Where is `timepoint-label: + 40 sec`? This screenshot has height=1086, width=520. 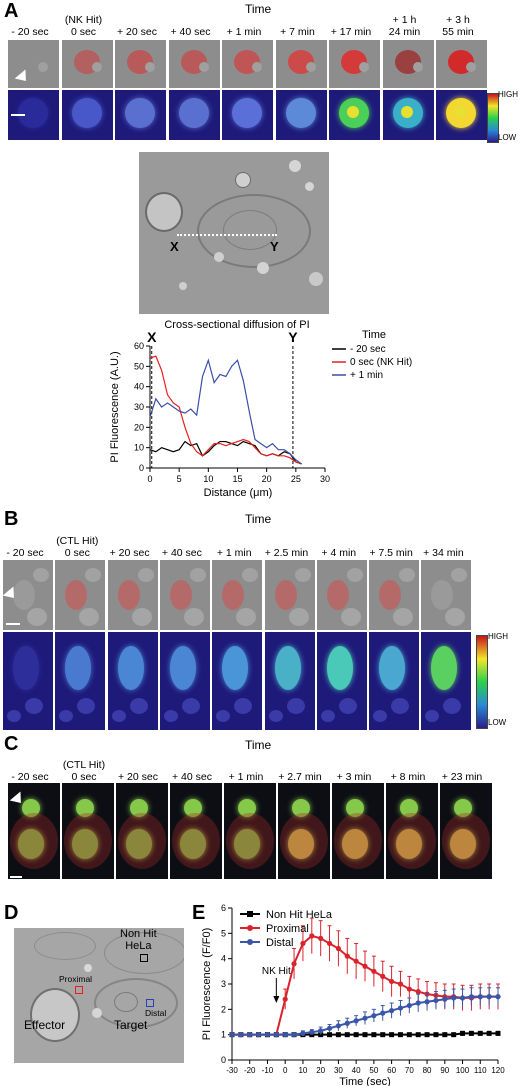
timepoint-label: + 40 sec is located at coordinates (192, 777).